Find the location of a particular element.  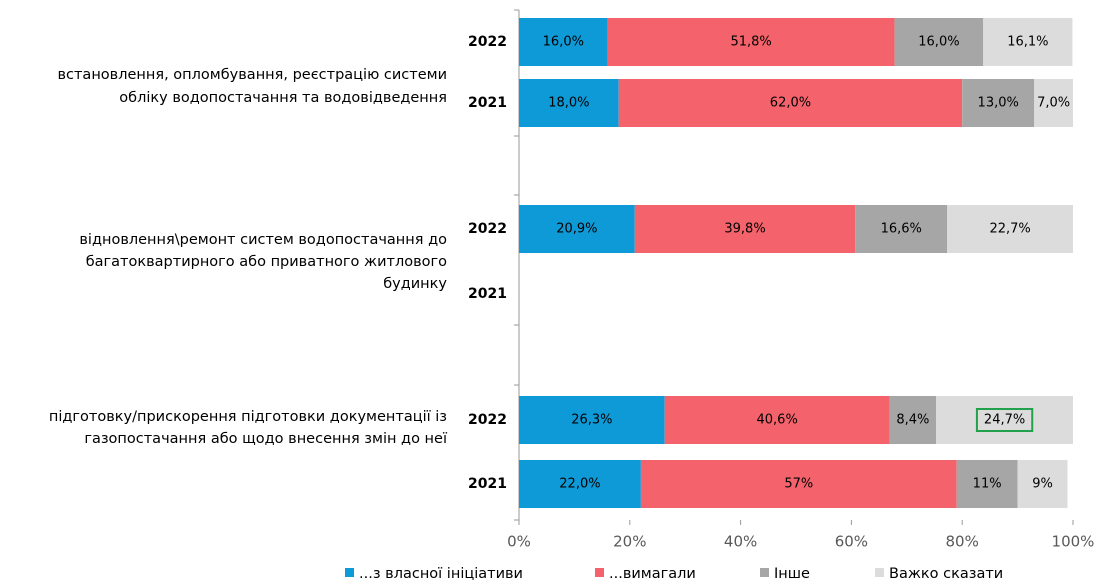

data-label: 24,7% is located at coordinates (1004, 420).